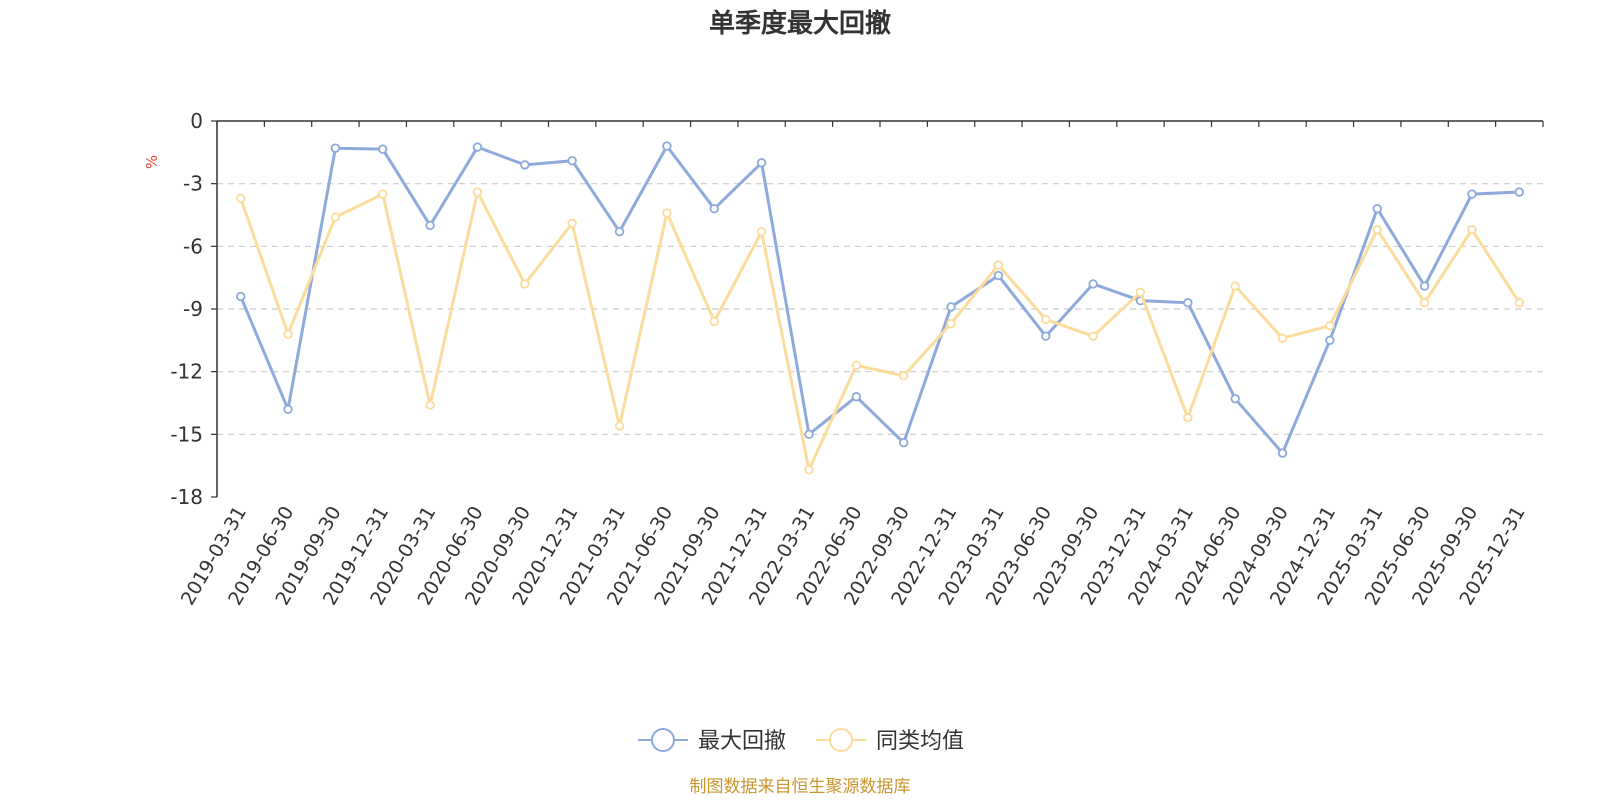  I want to click on legend: 最大回撤 同类均值, so click(801, 741).